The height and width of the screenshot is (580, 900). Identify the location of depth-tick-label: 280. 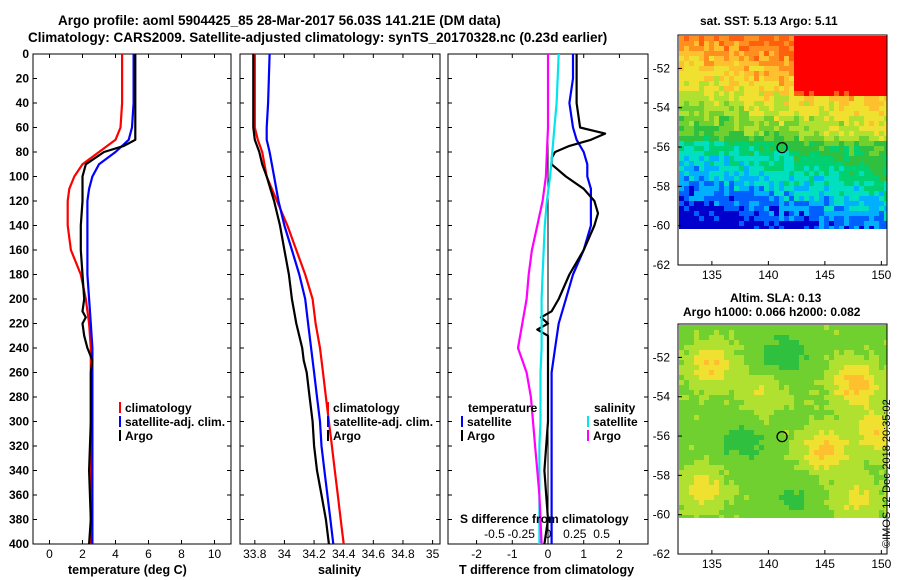
(19, 397).